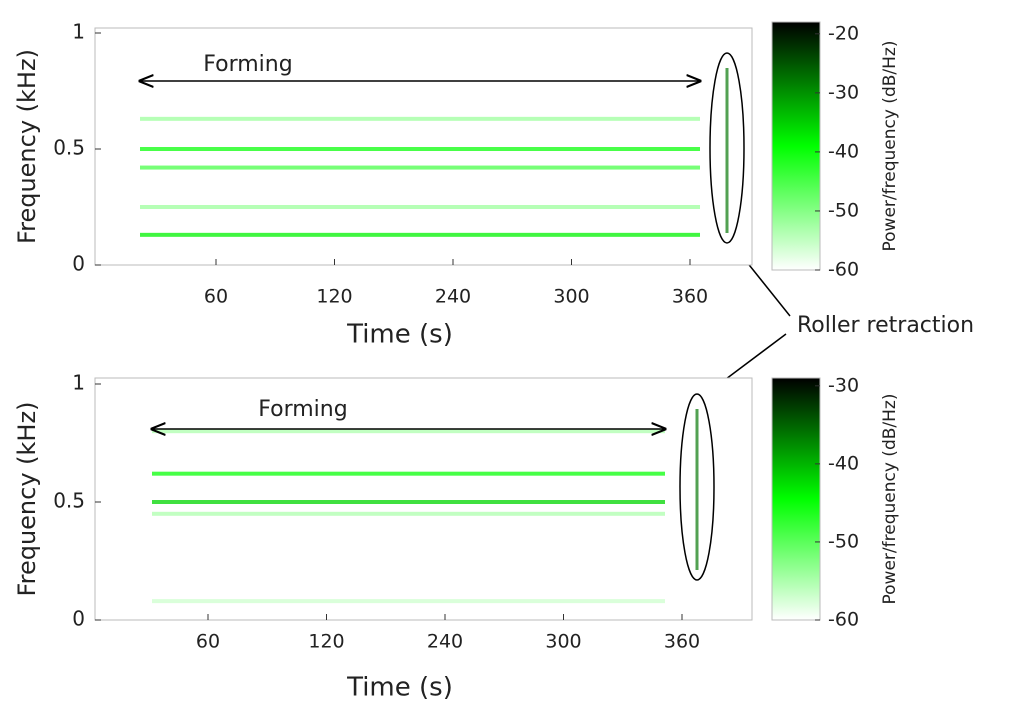 The width and height of the screenshot is (1022, 708). What do you see at coordinates (885, 325) in the screenshot?
I see `callout-label: Roller retraction` at bounding box center [885, 325].